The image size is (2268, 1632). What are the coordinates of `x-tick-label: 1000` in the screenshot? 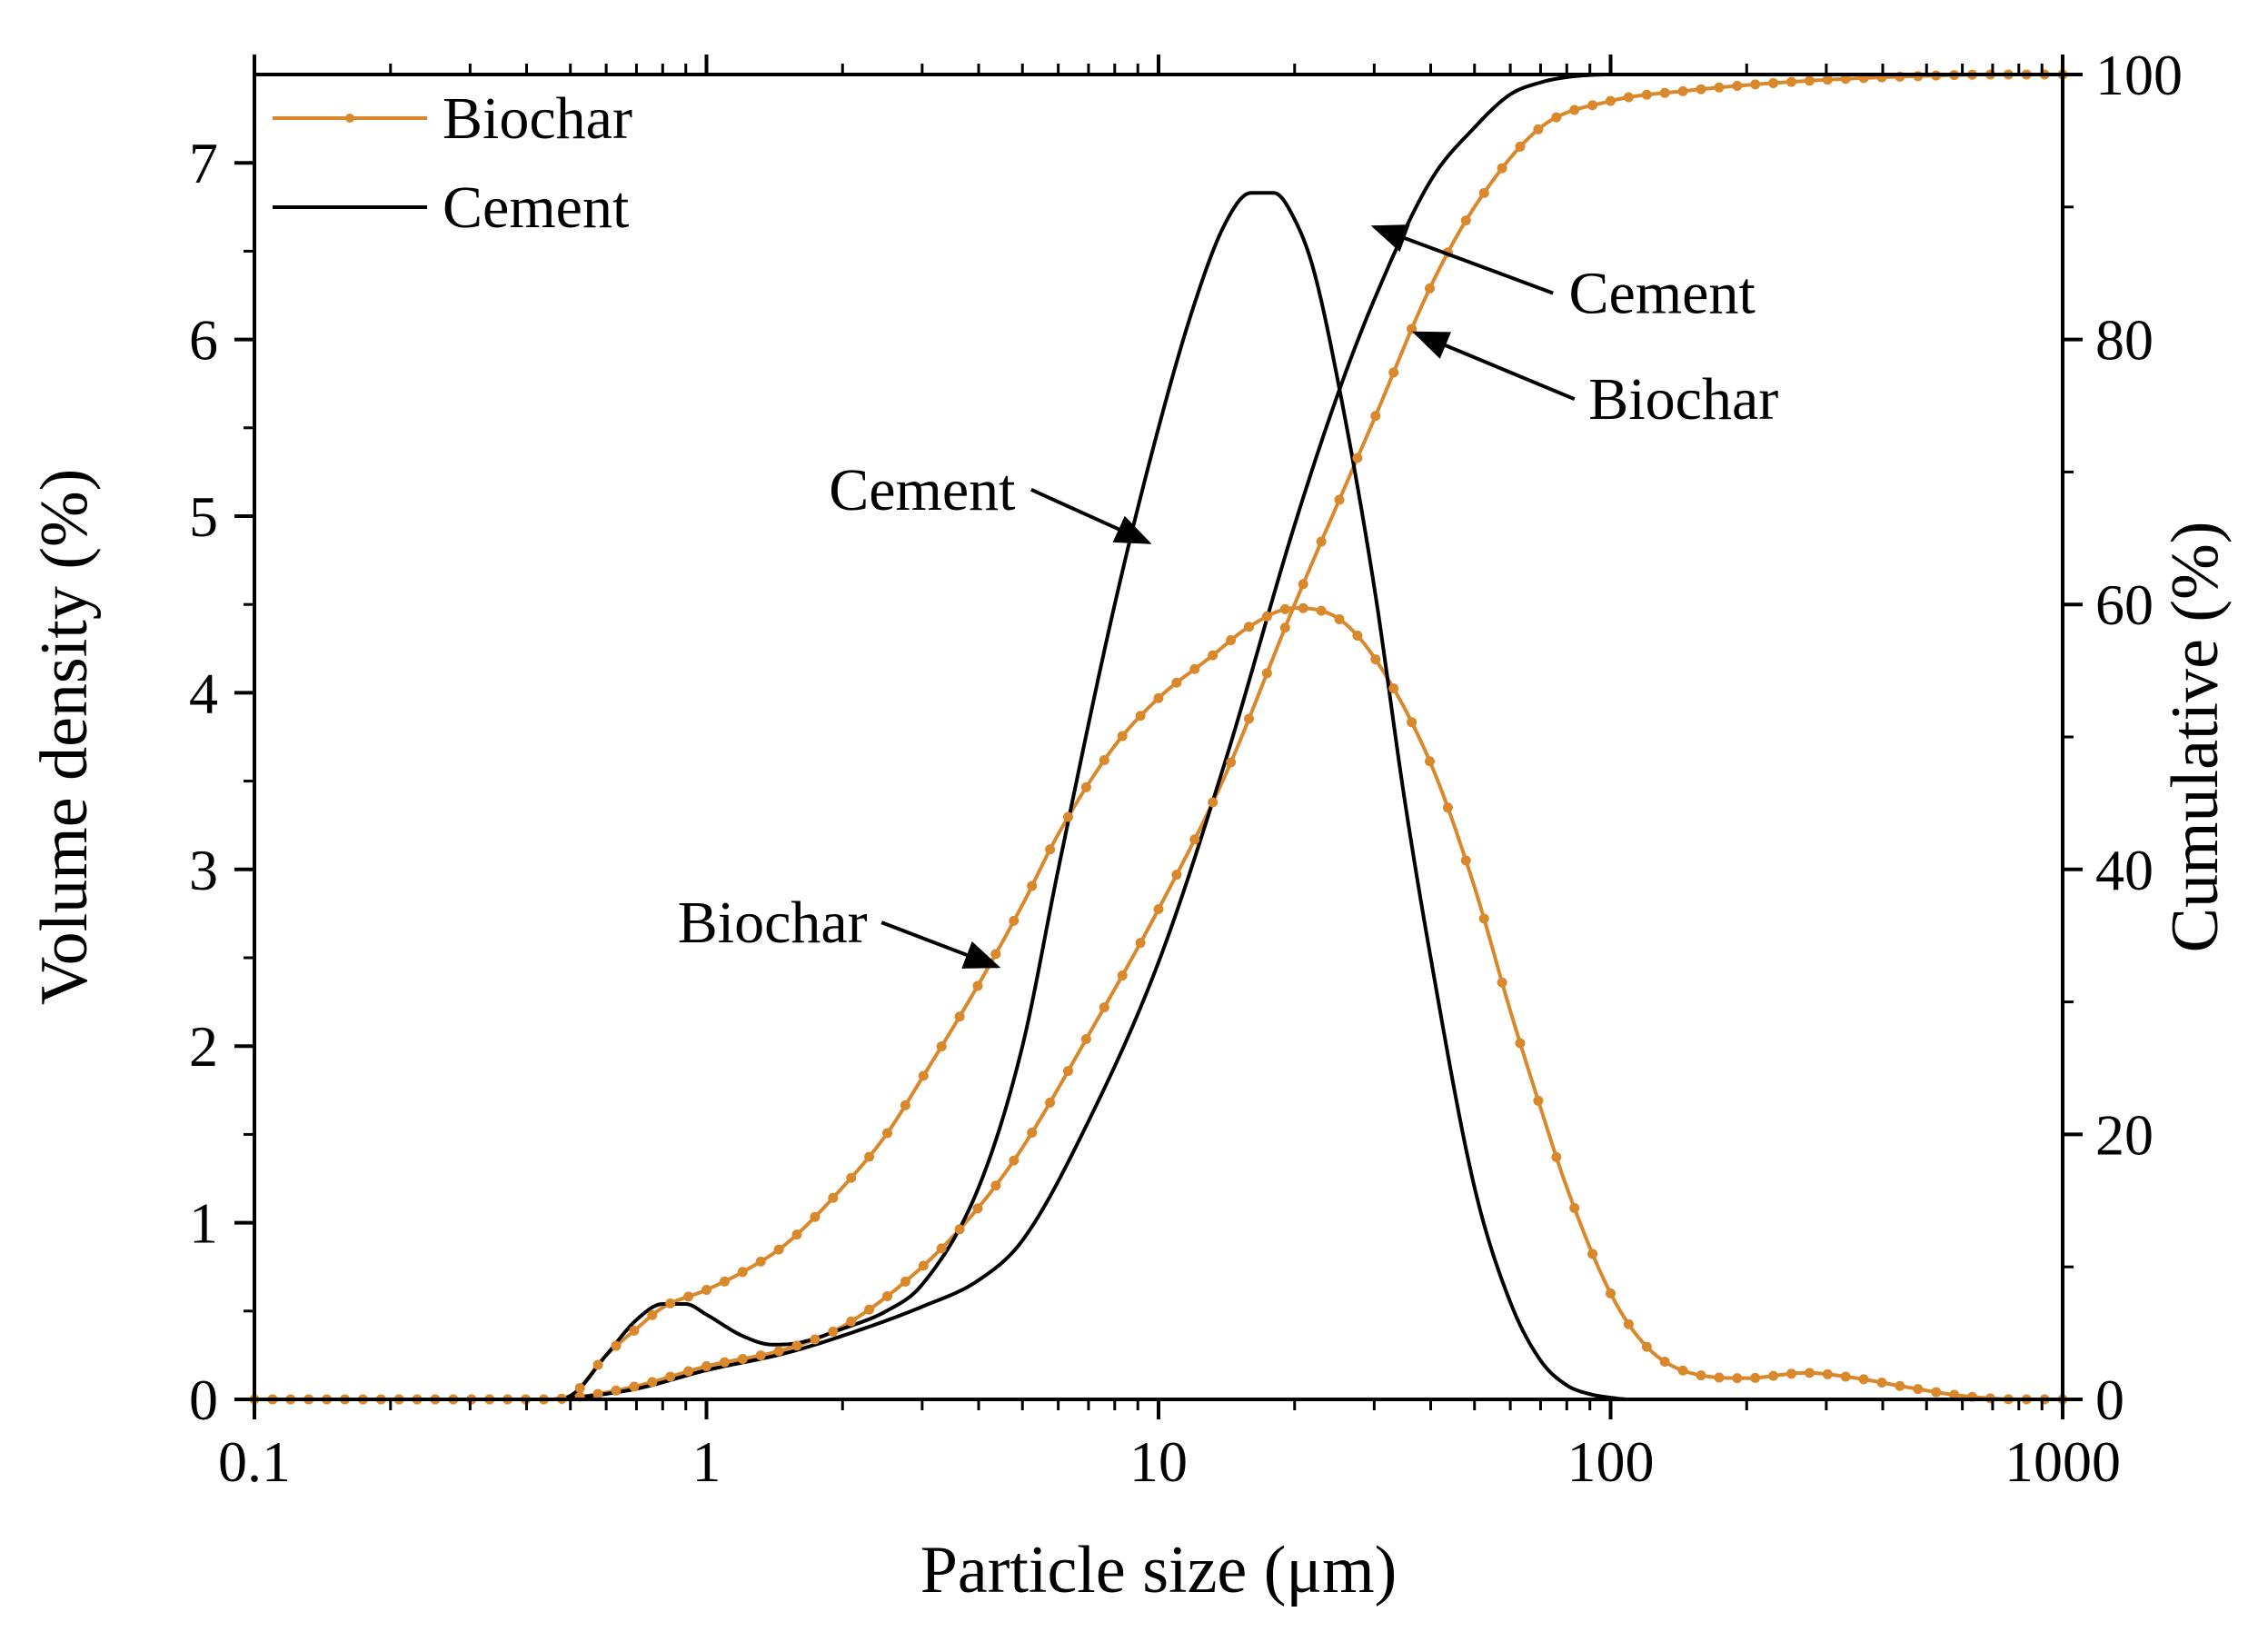 It's located at (2062, 1461).